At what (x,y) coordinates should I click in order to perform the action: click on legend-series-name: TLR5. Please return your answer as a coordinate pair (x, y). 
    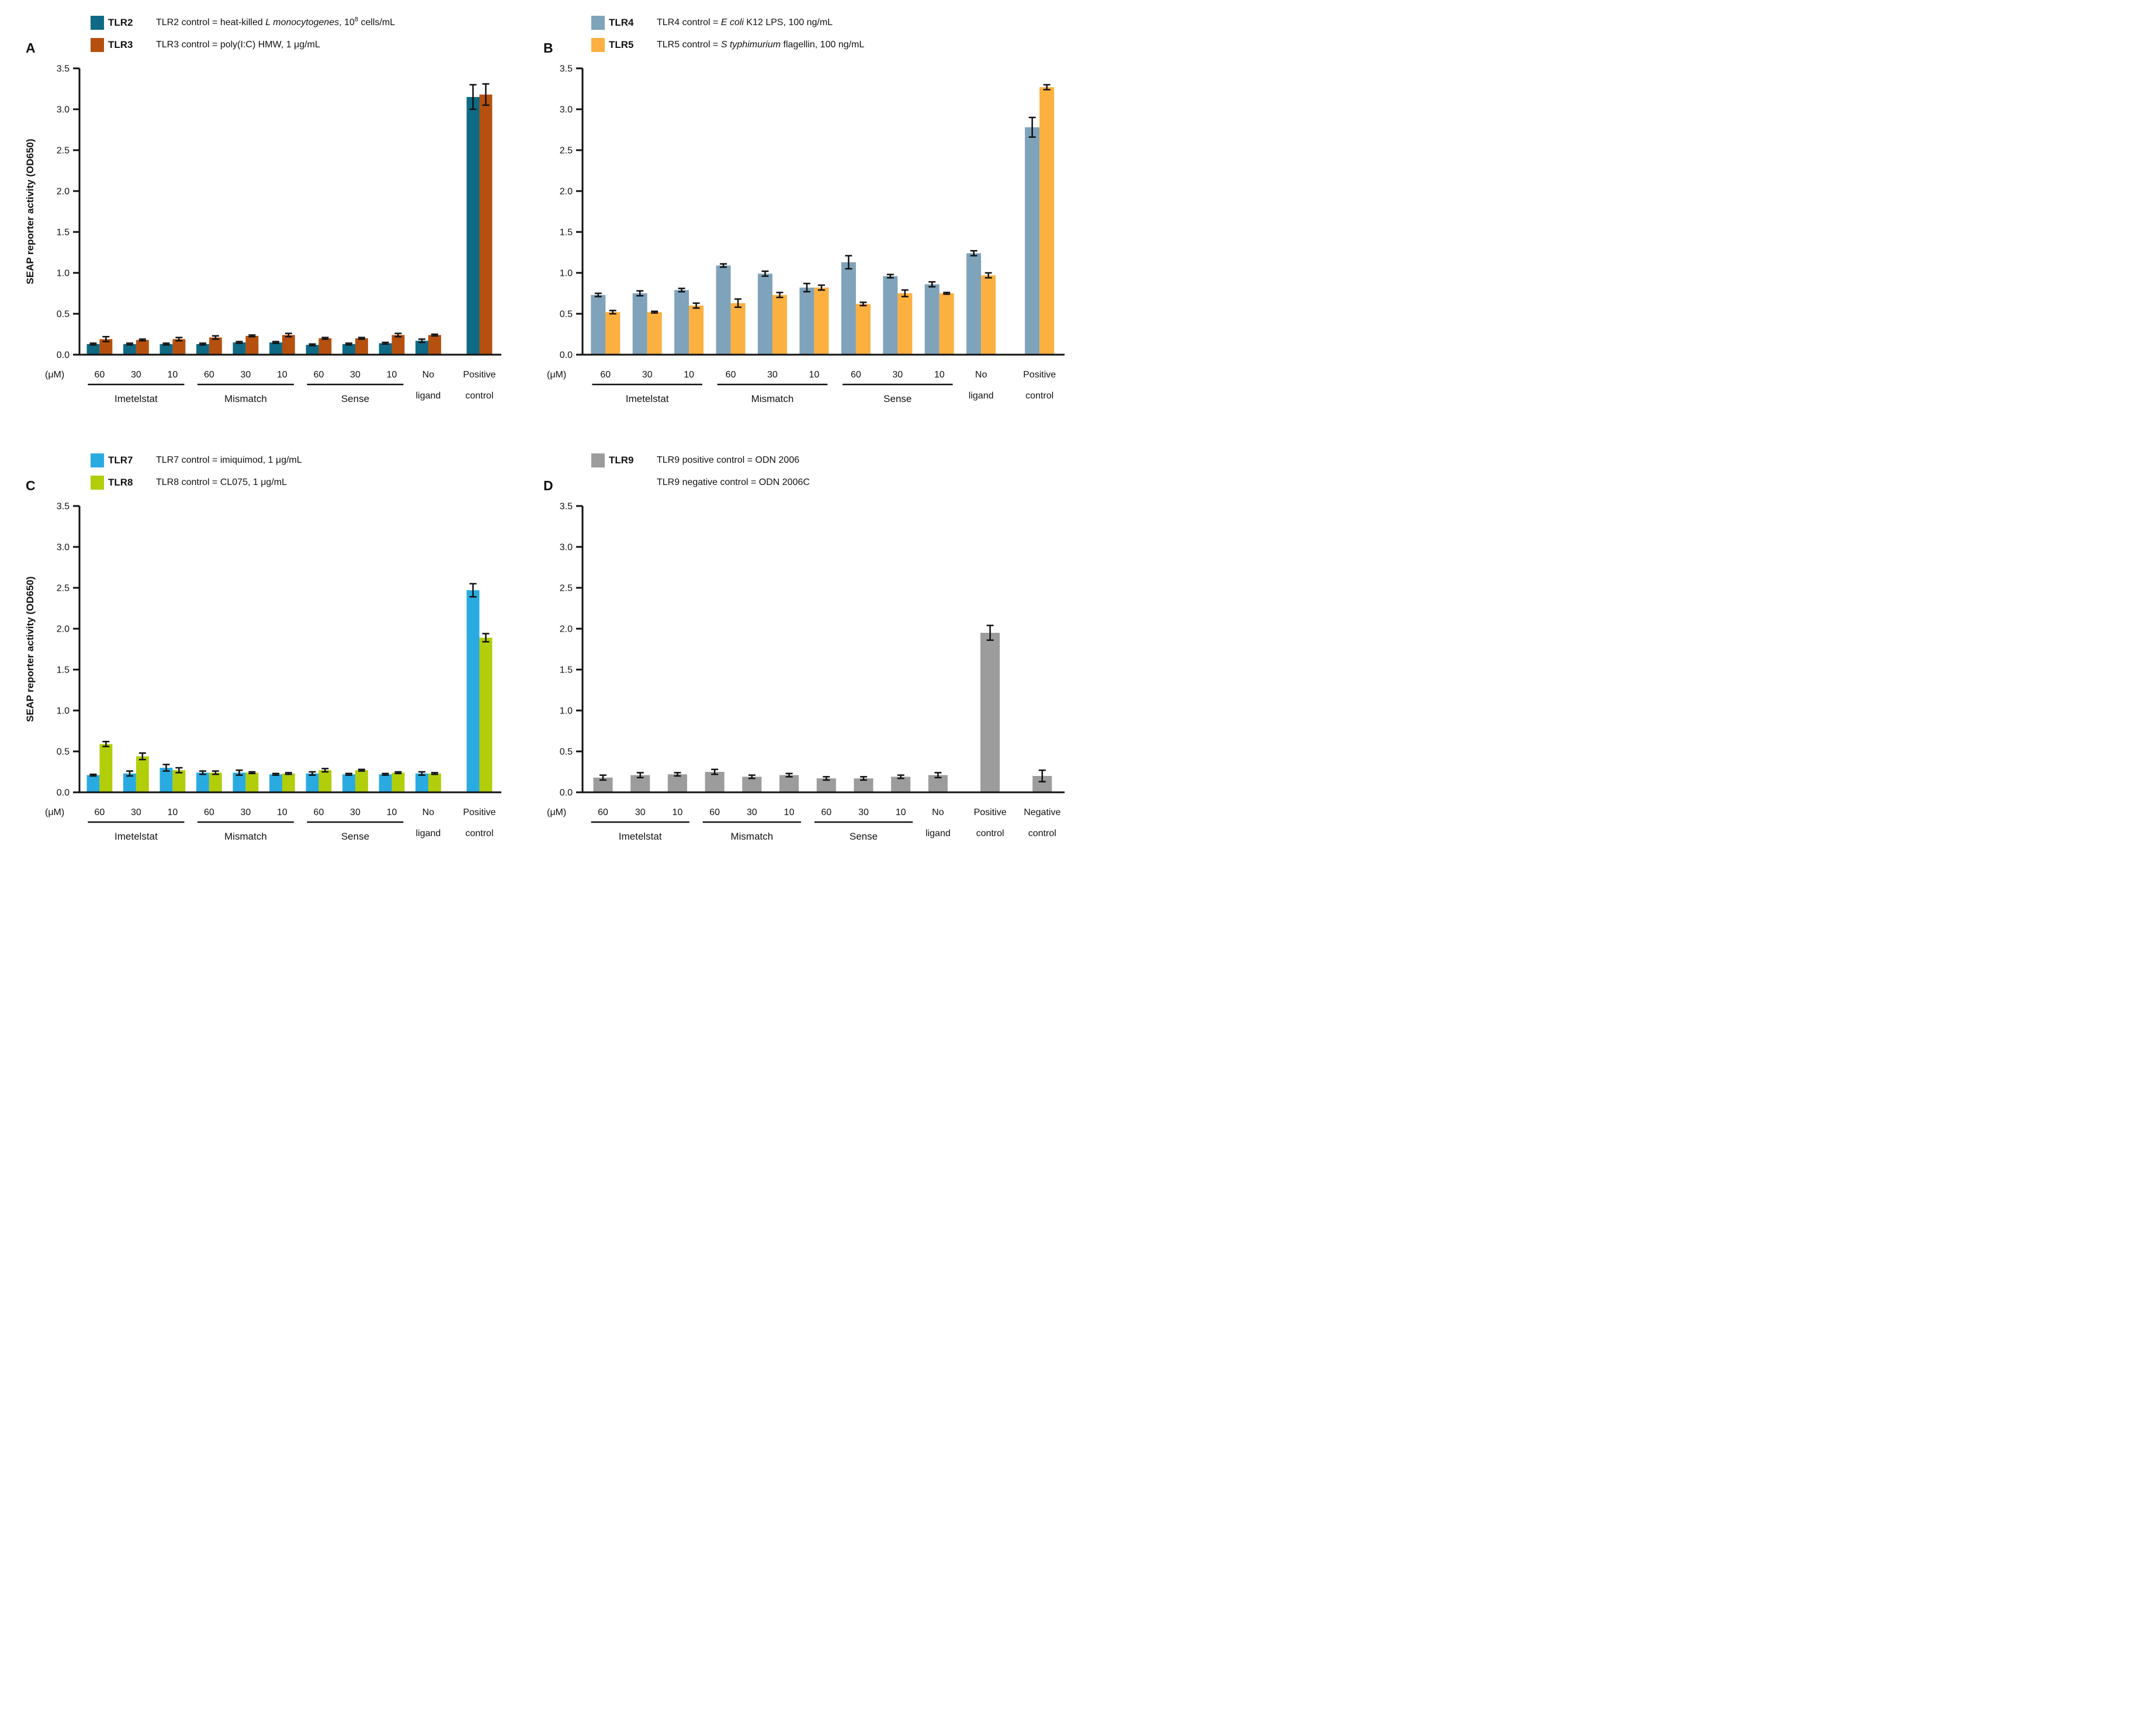
    Looking at the image, I should click on (621, 44).